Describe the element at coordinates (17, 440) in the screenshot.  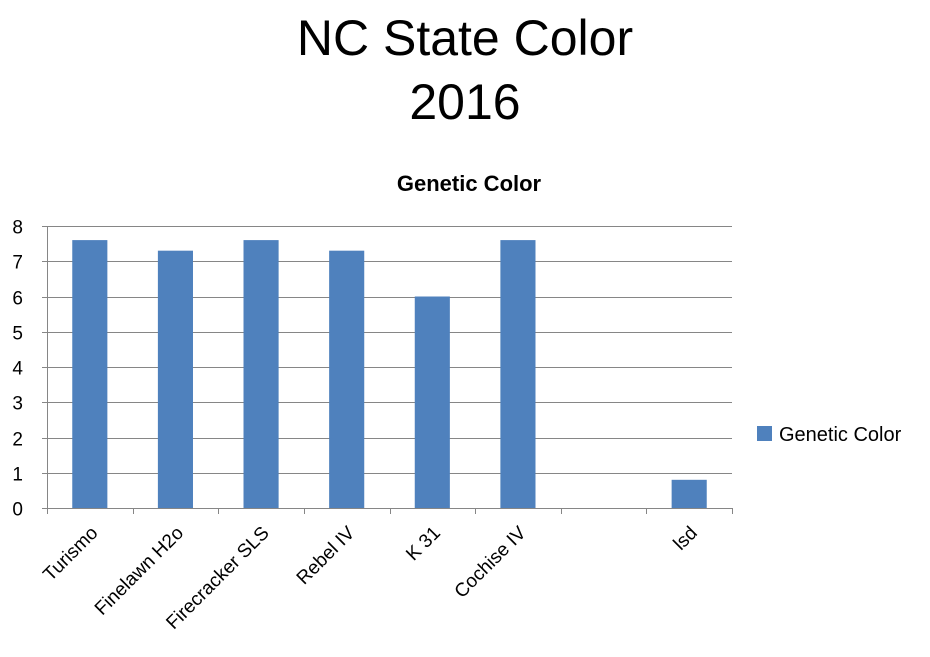
I see `y-tick-label: 2` at that location.